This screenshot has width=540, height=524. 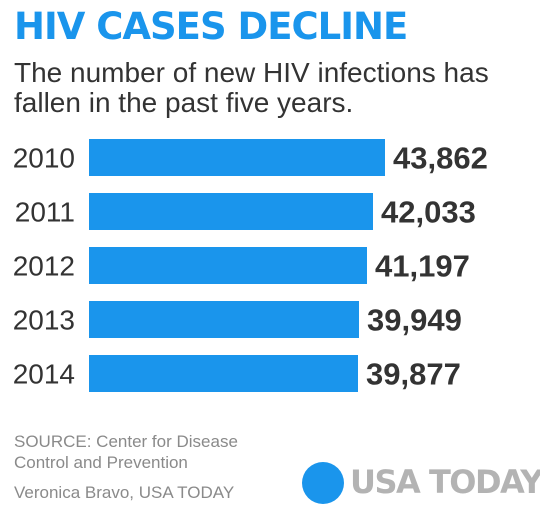 I want to click on value-label: 39,949, so click(x=414, y=320).